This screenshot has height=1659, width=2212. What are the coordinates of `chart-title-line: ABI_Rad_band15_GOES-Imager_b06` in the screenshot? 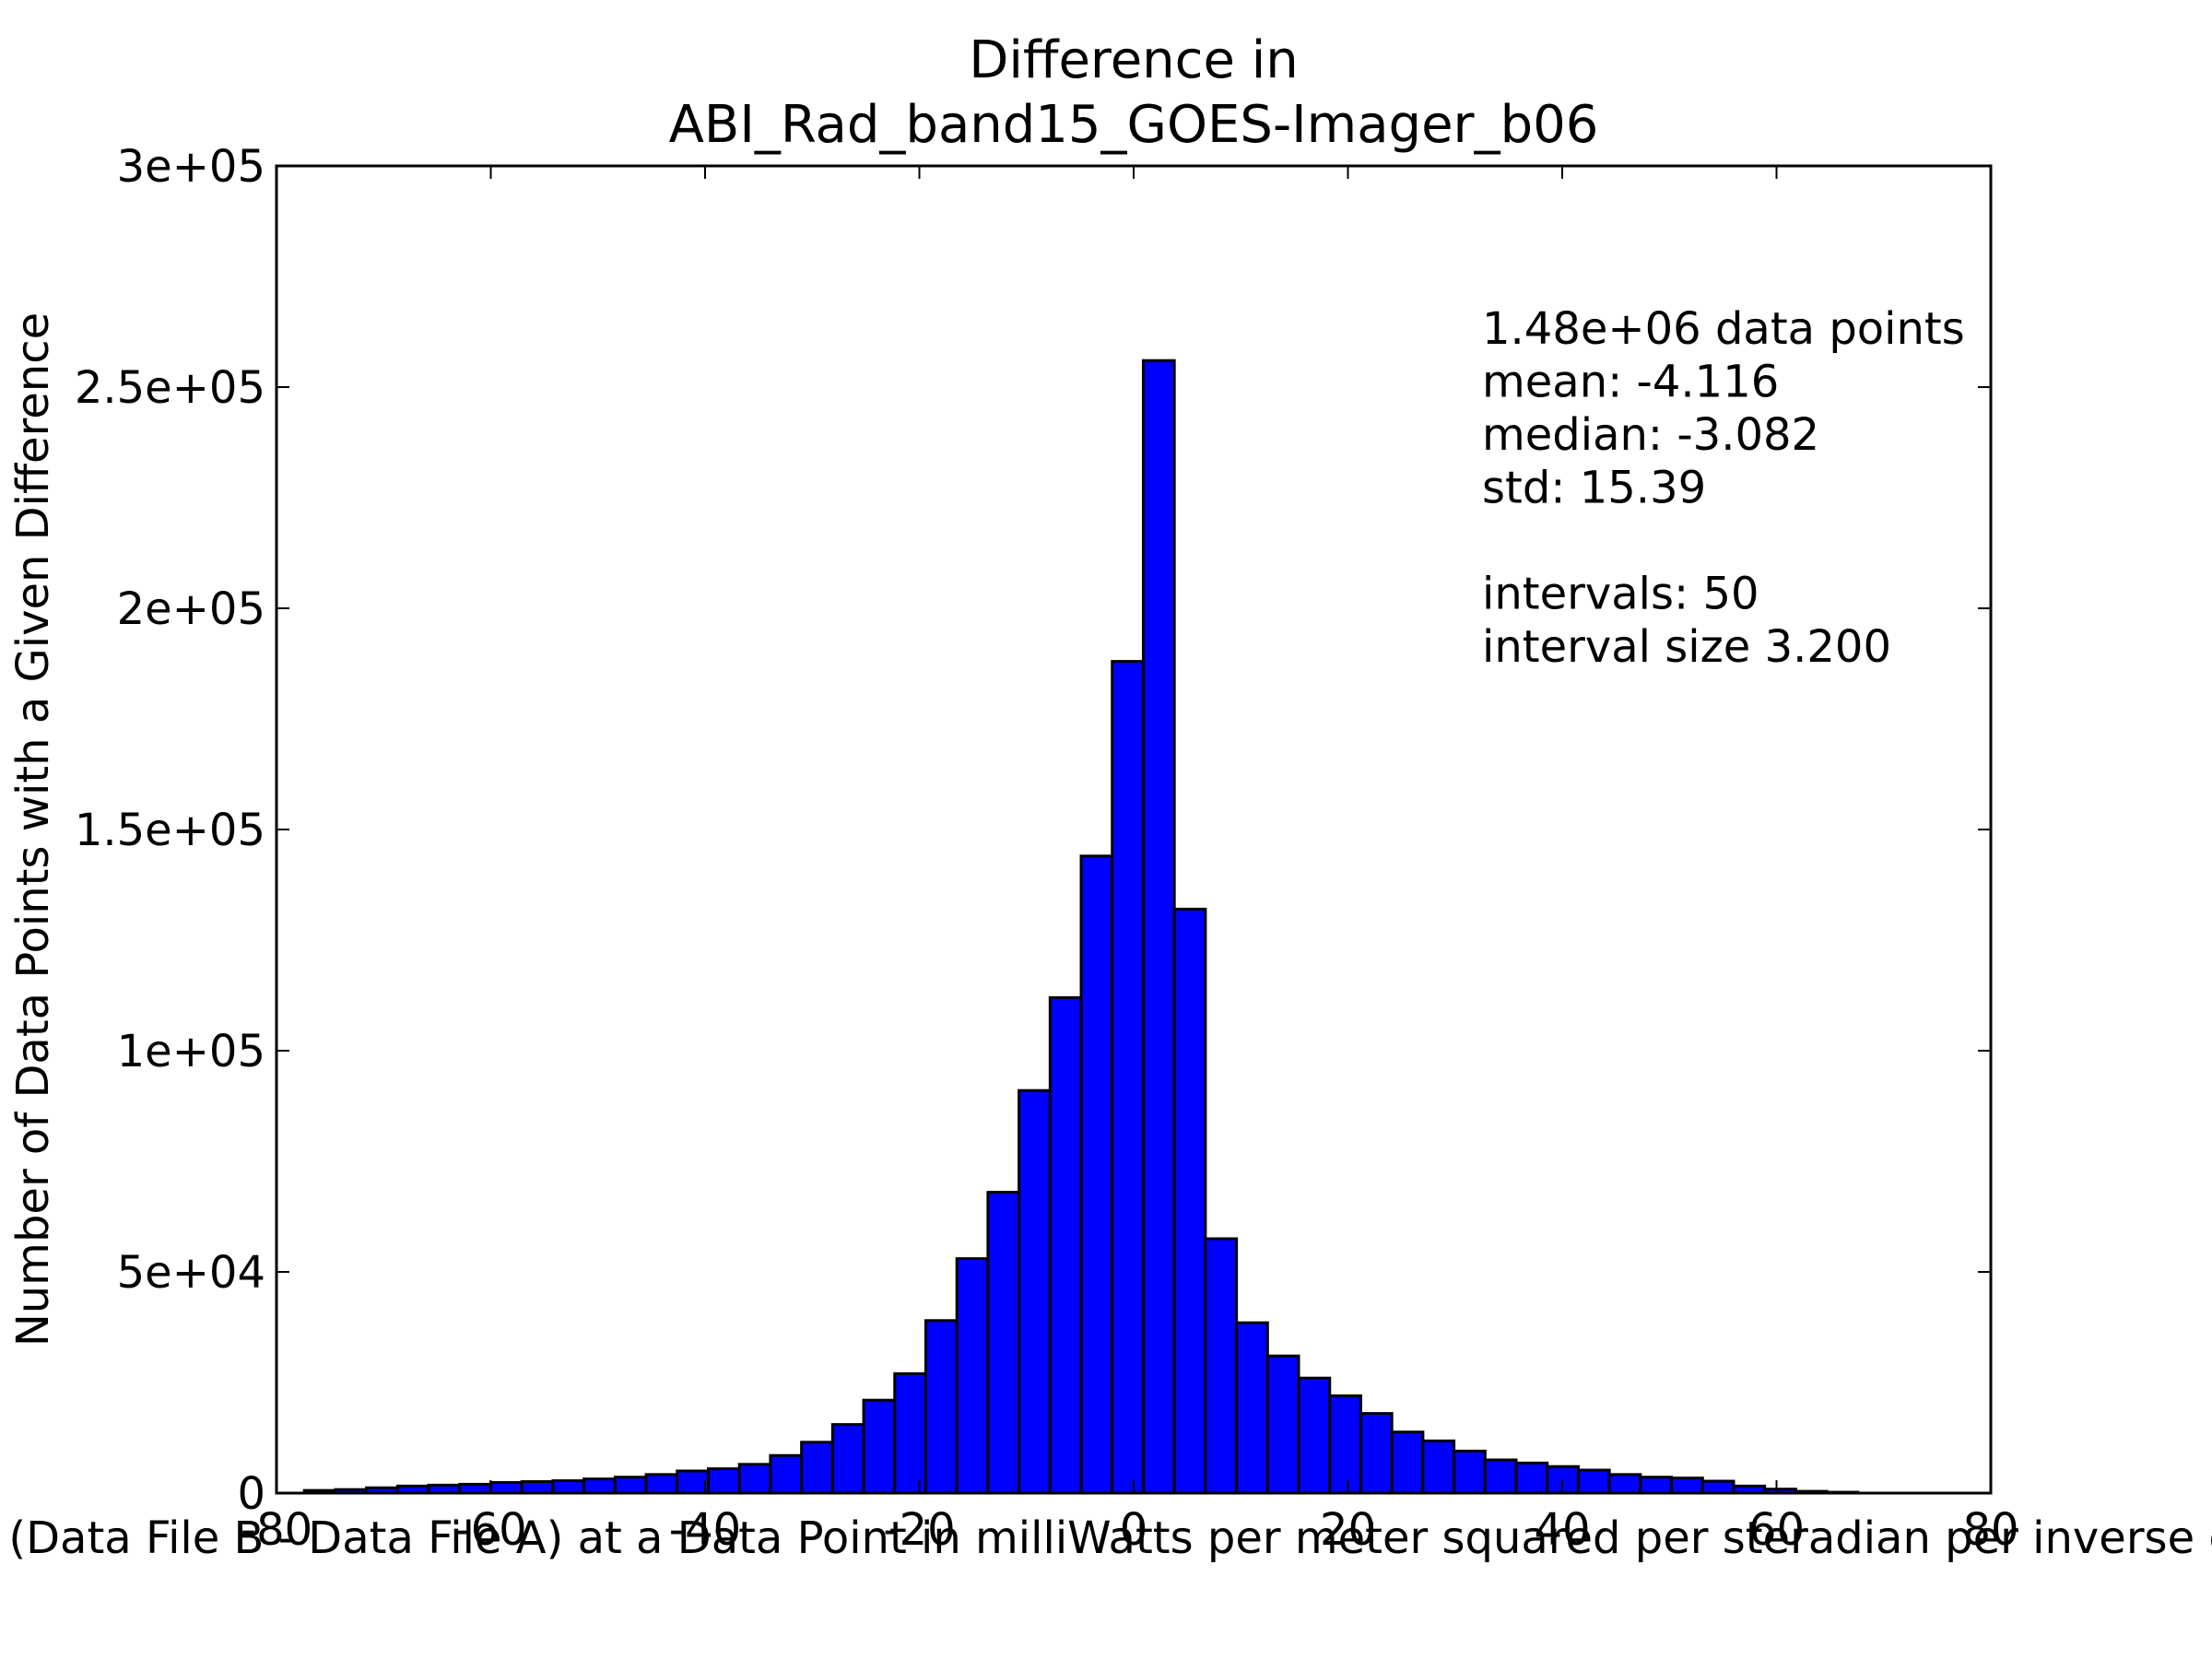 It's located at (1134, 125).